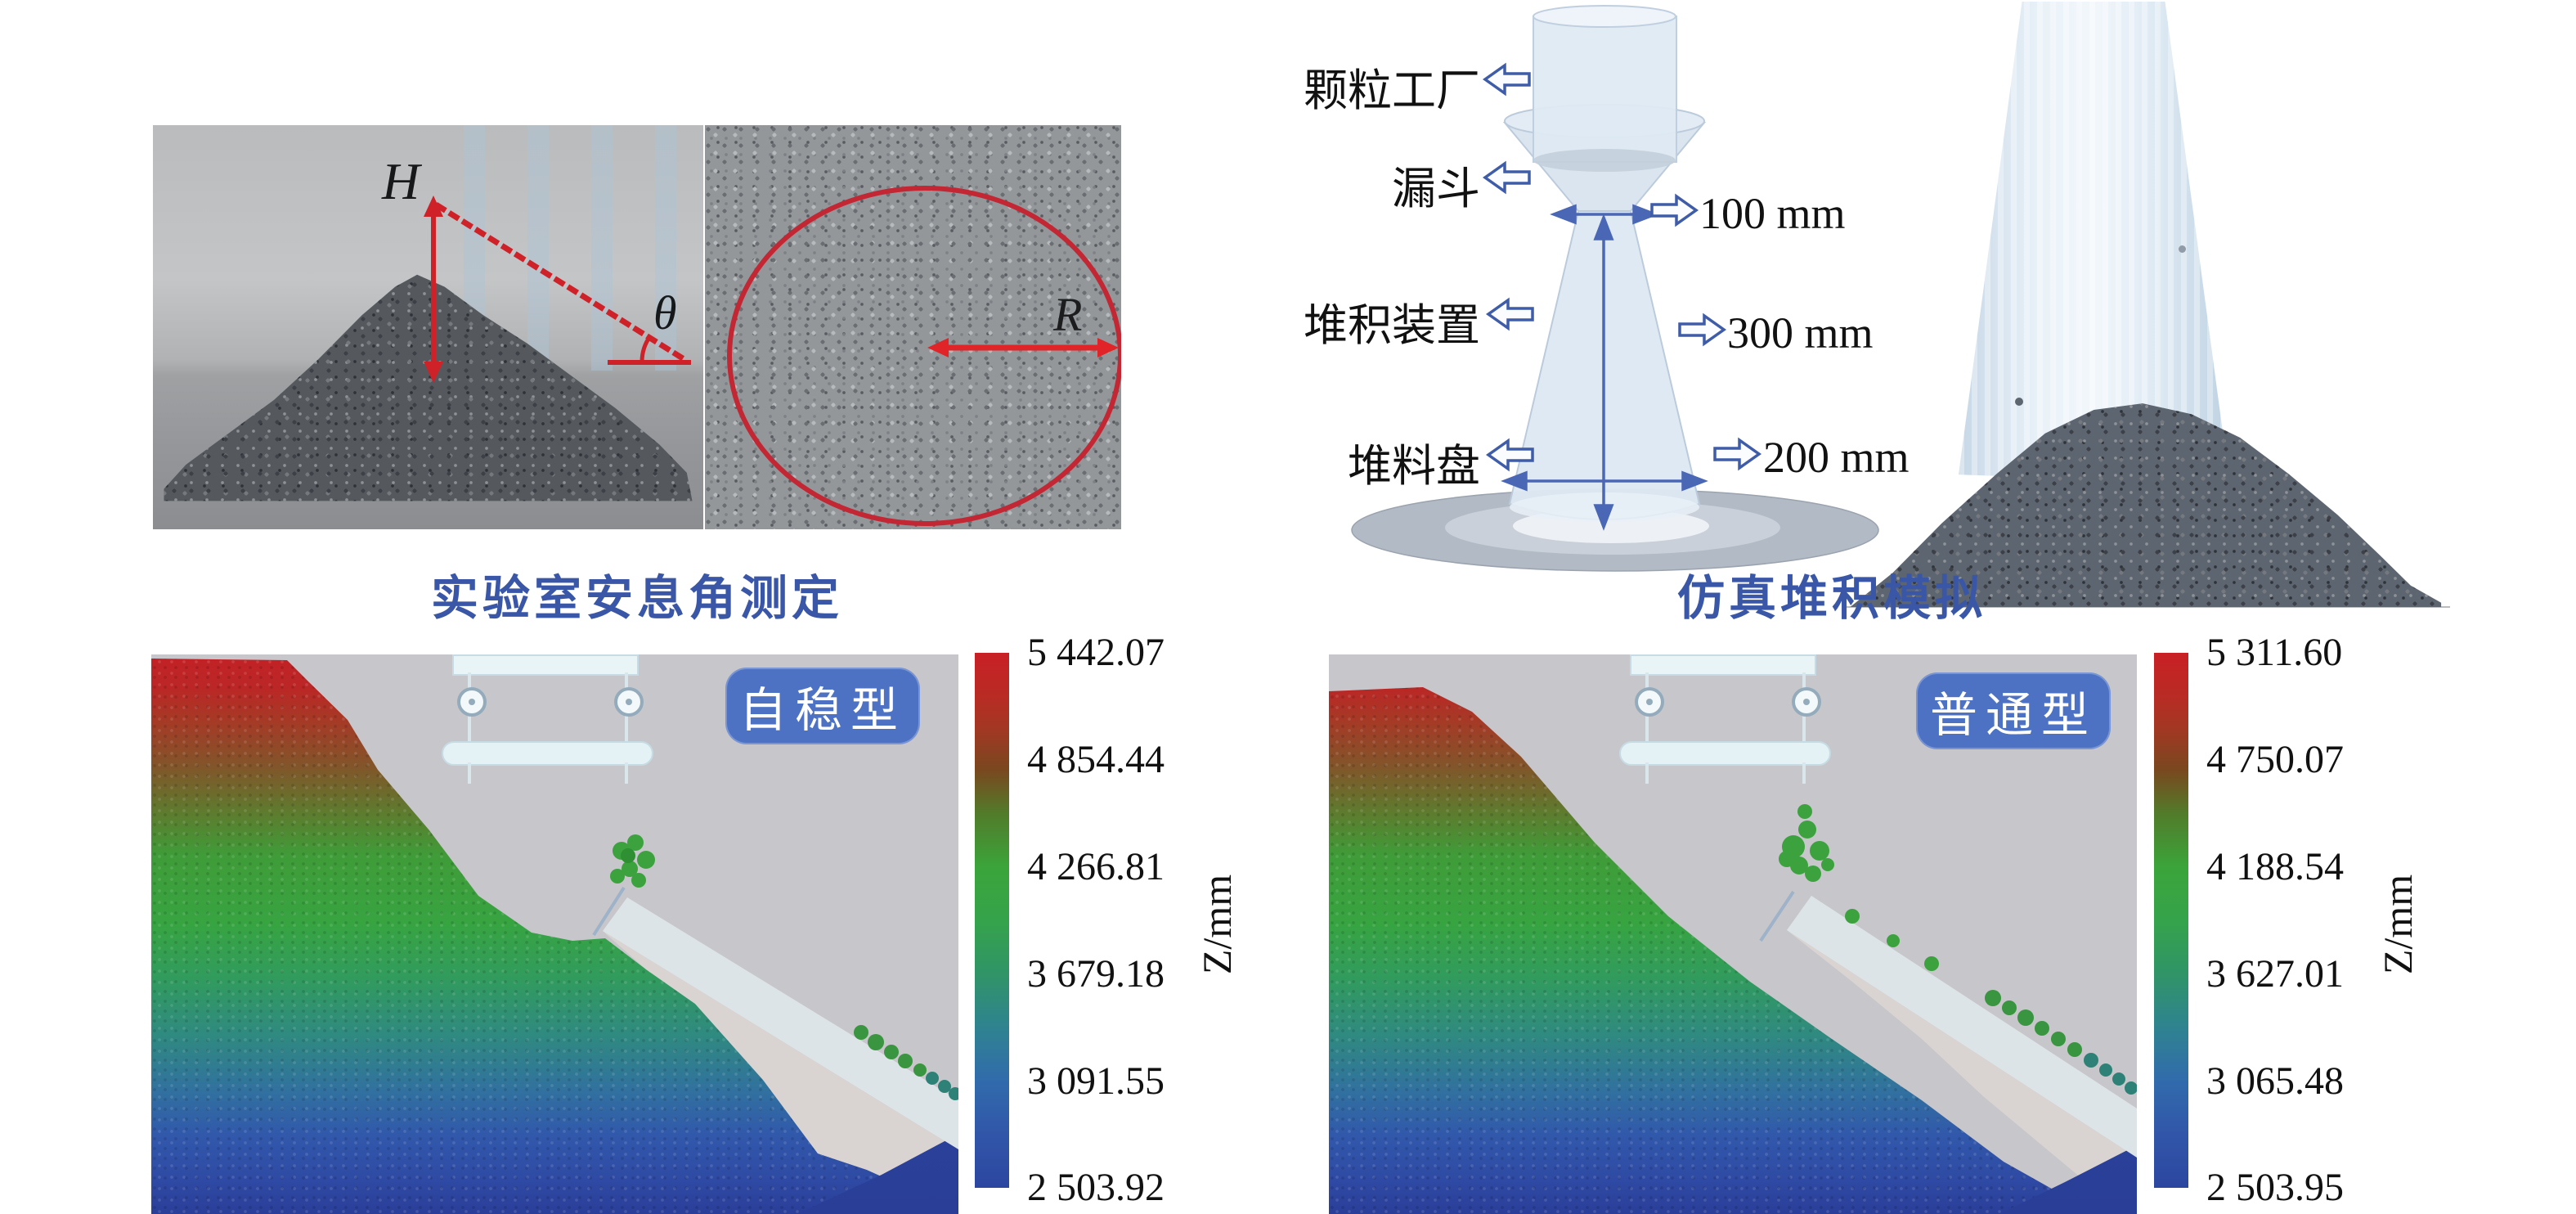 This screenshot has width=2576, height=1214. What do you see at coordinates (2171, 920) in the screenshot?
I see `colorbar-right` at bounding box center [2171, 920].